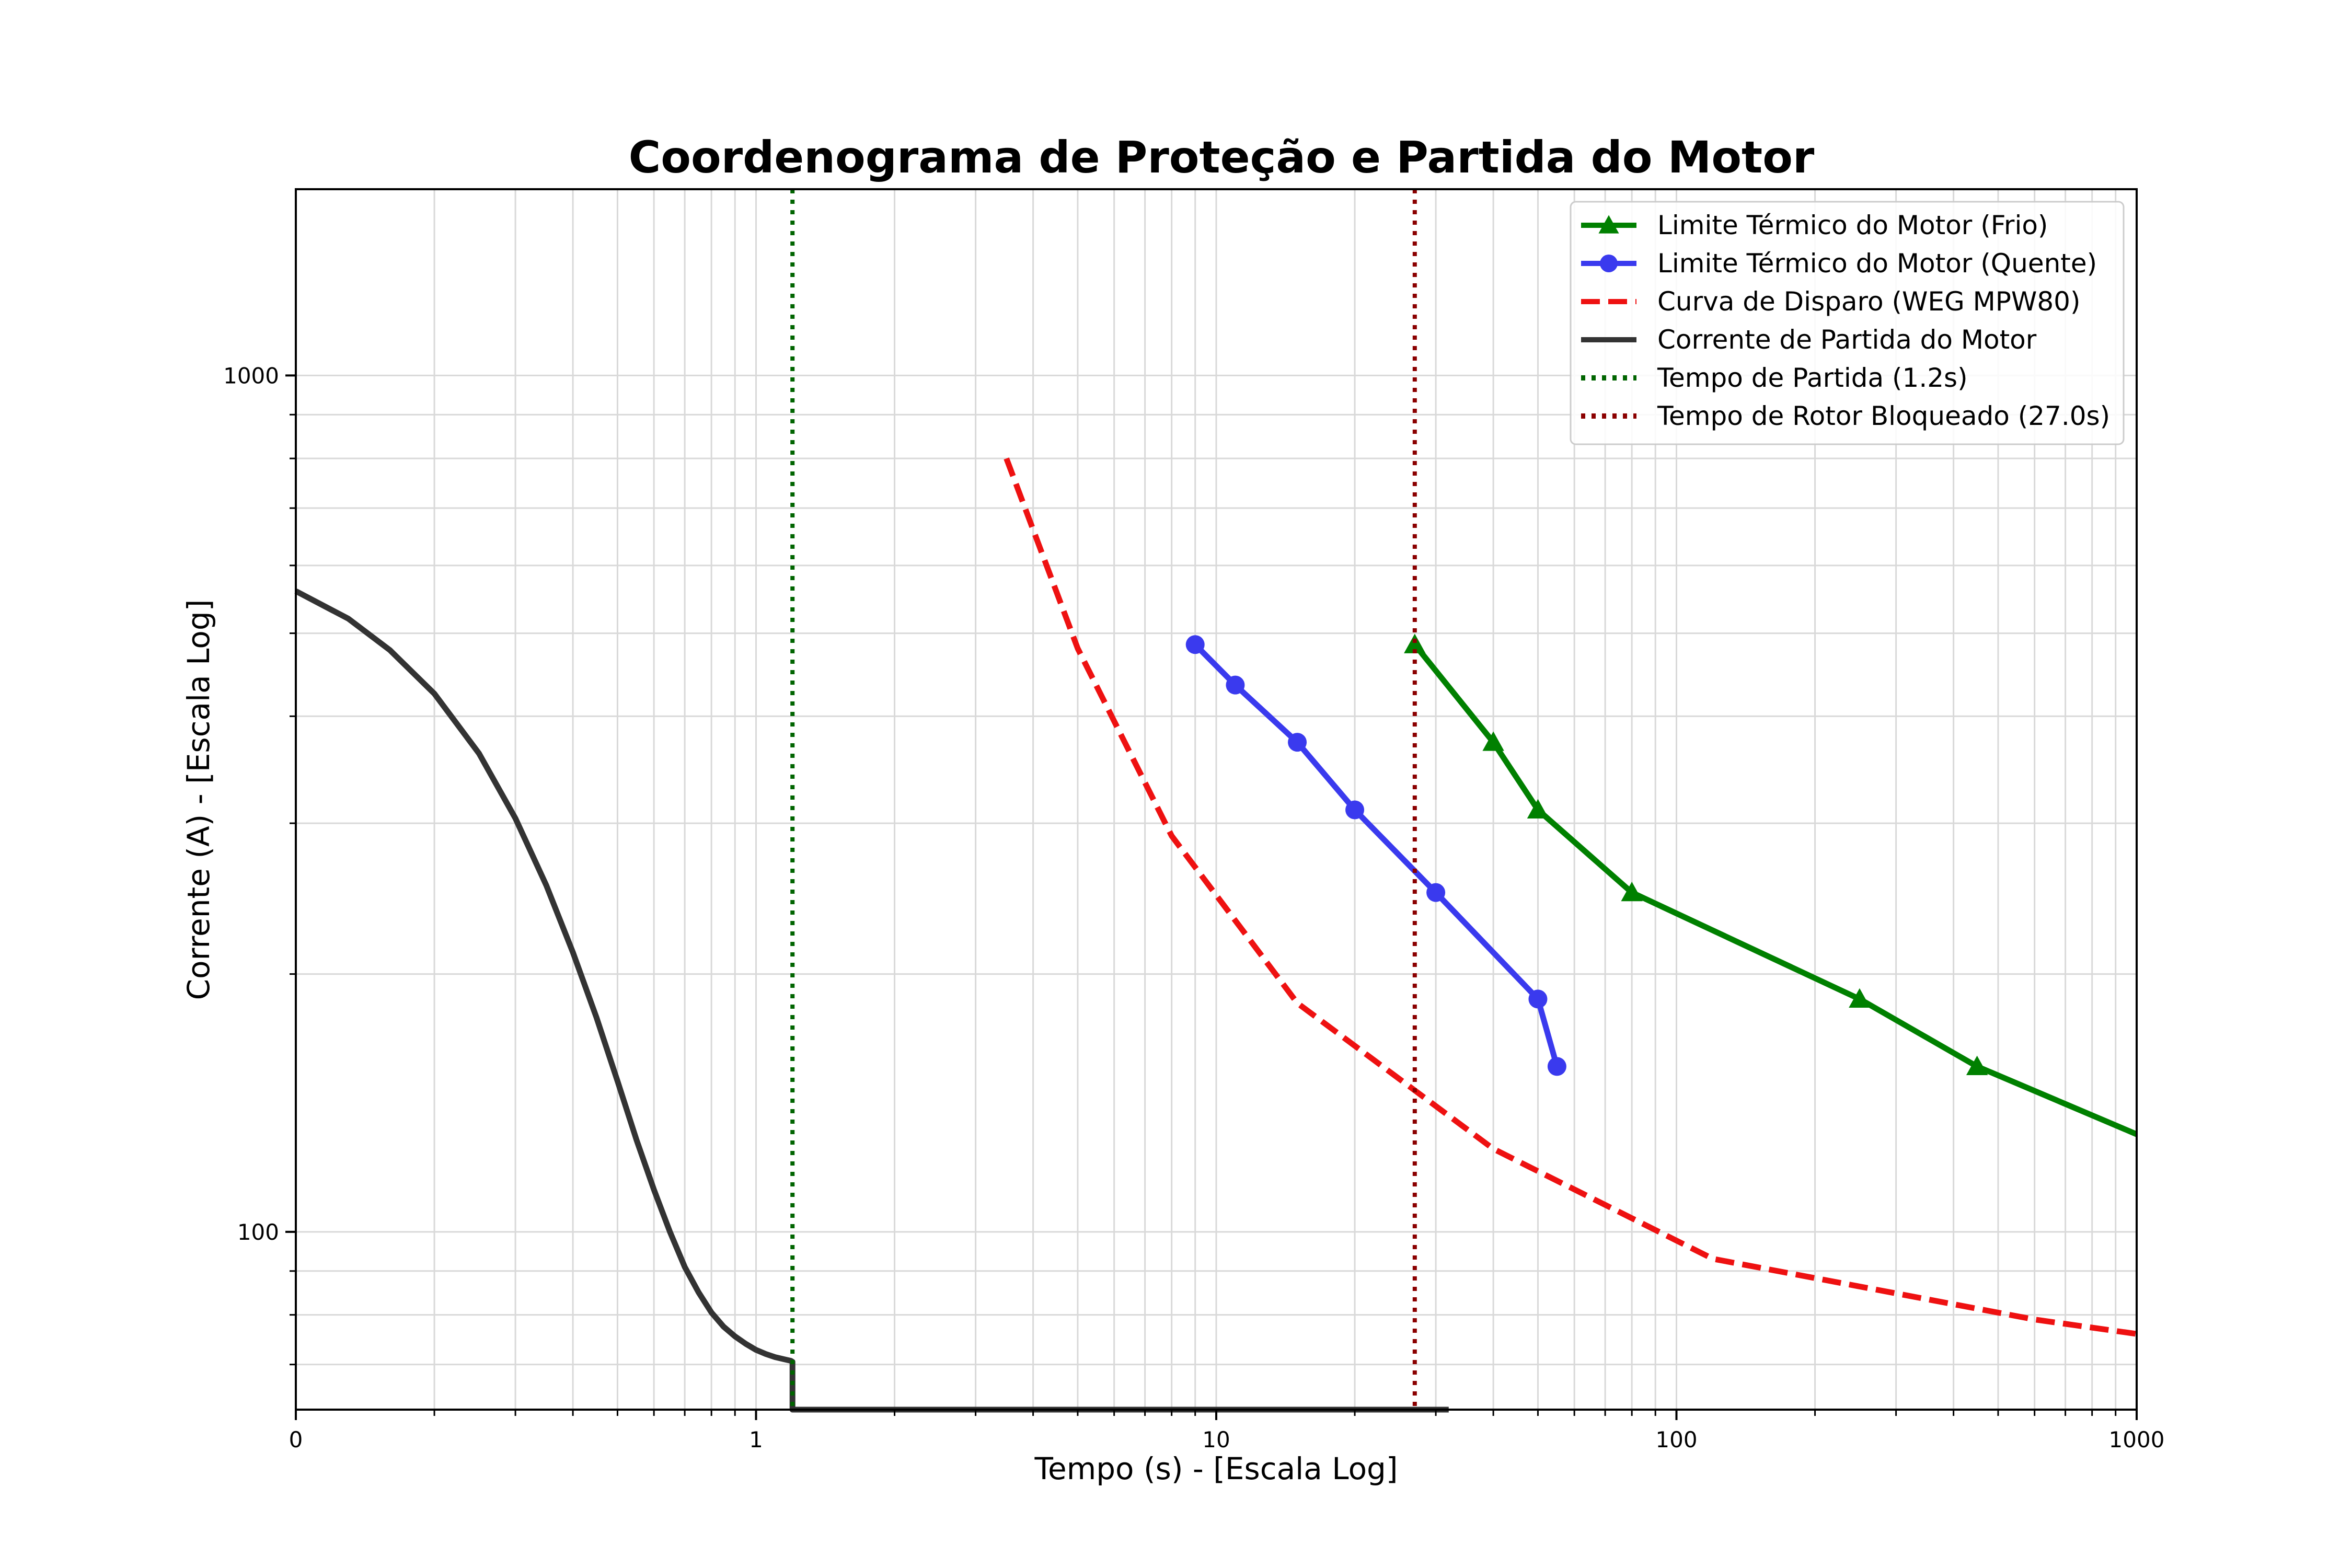  Describe the element at coordinates (1216, 1439) in the screenshot. I see `x-tick-label: 10` at that location.